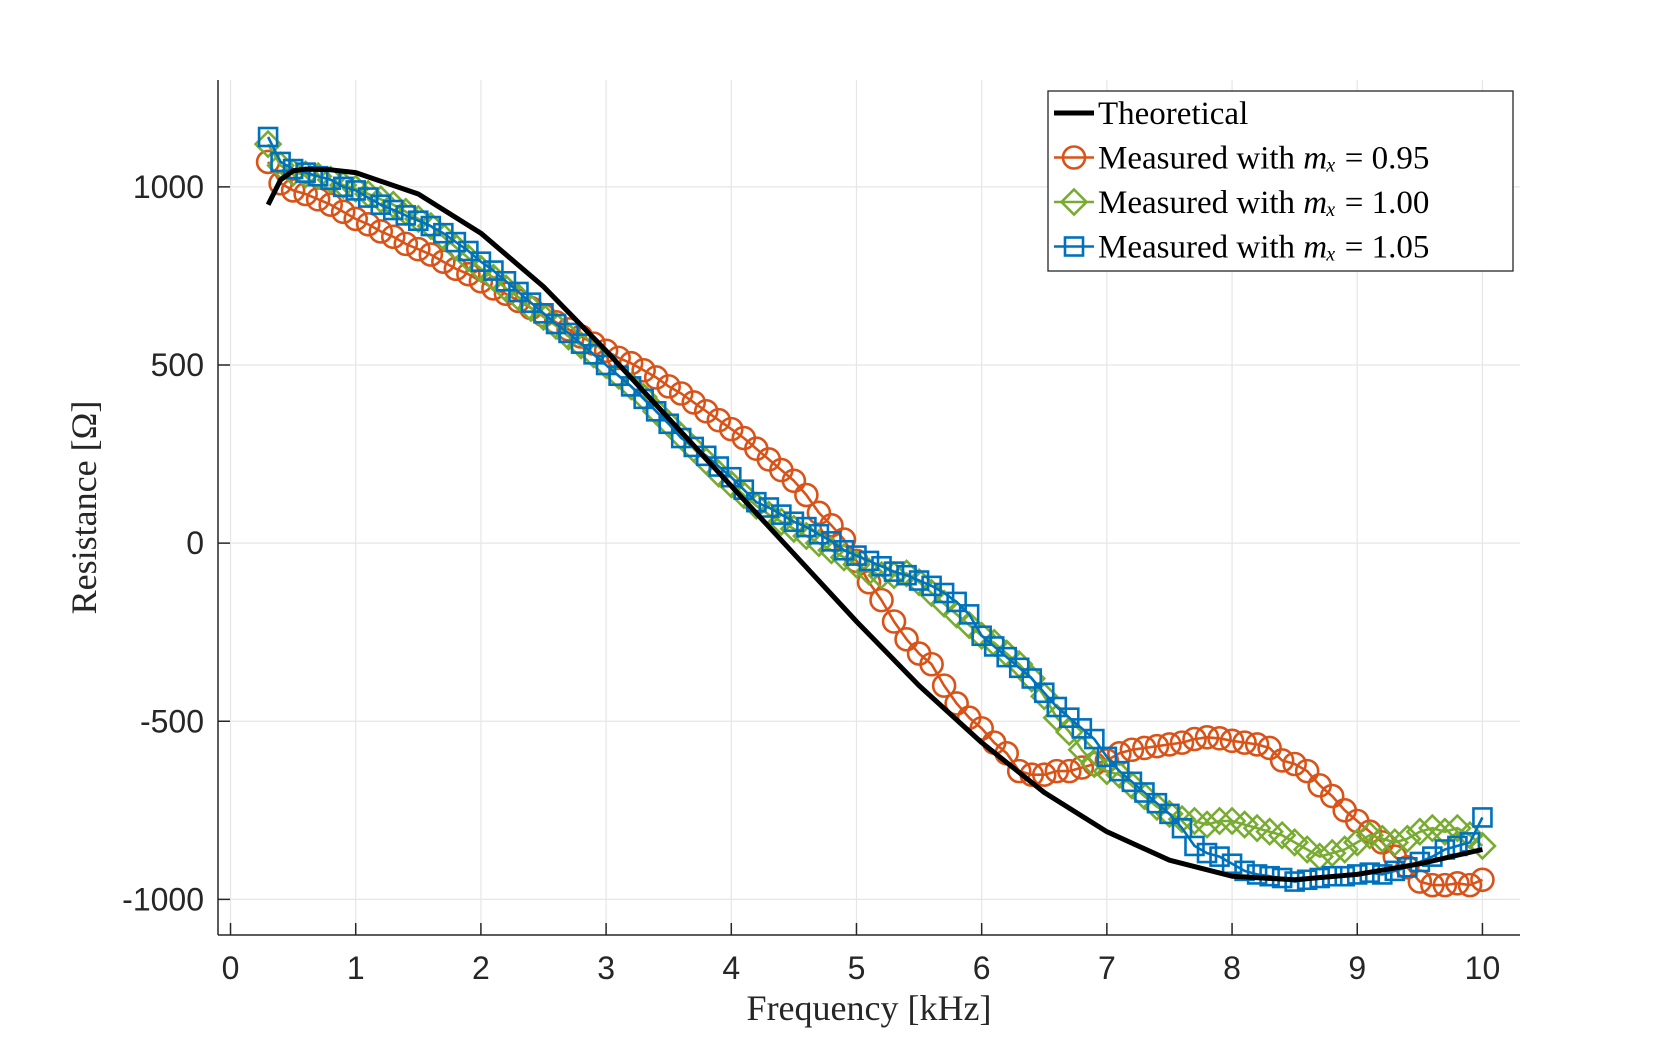 Image resolution: width=1667 pixels, height=1043 pixels. I want to click on legend-entry-m100: Measured with mₓ = 1.00, so click(1241, 203).